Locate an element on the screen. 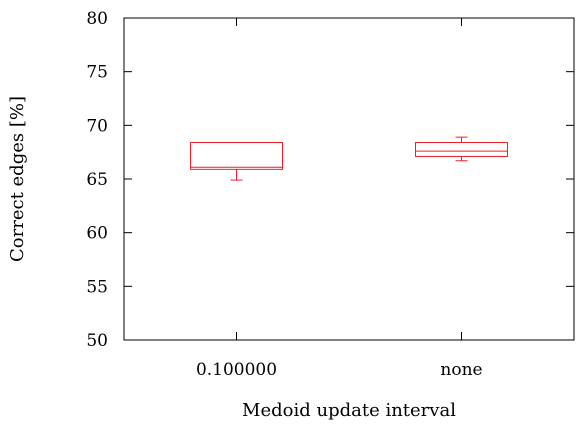 This screenshot has height=426, width=585. box-series is located at coordinates (349, 158).